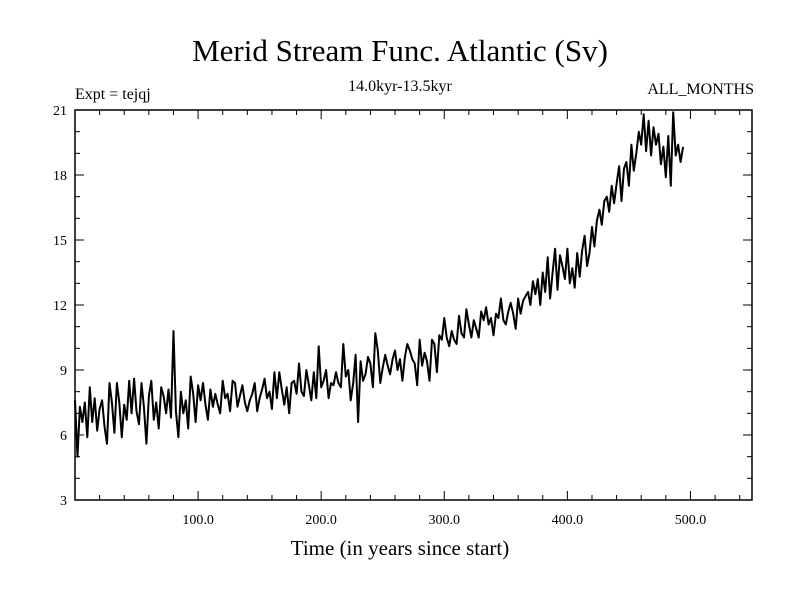 This screenshot has height=600, width=800. Describe the element at coordinates (63, 501) in the screenshot. I see `y-tick-label: 3` at that location.